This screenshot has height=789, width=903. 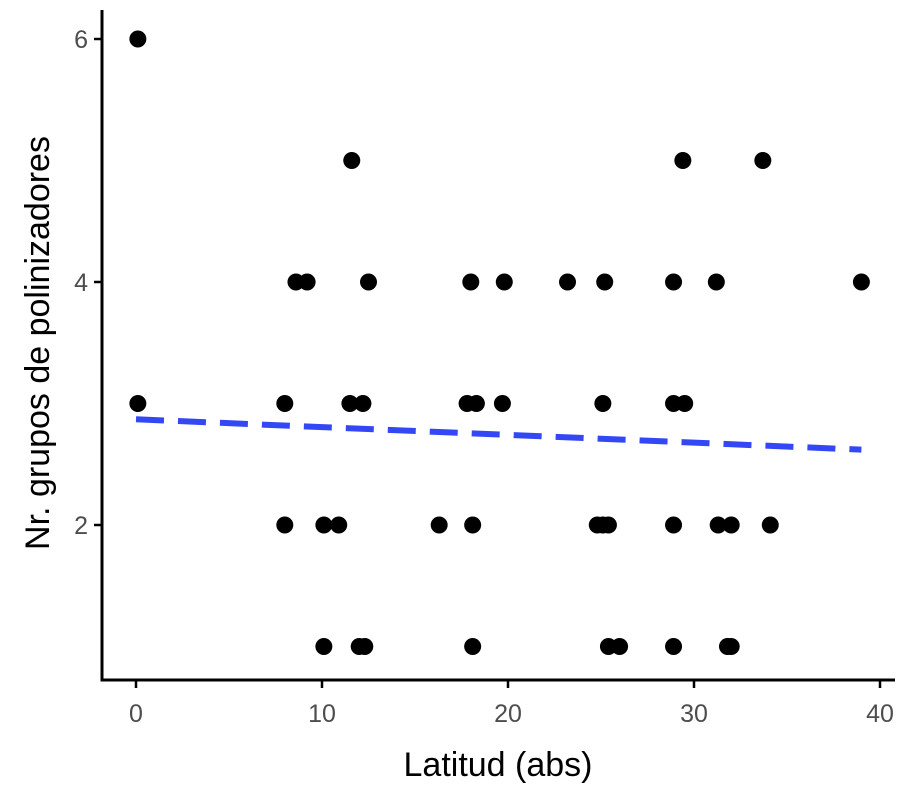 What do you see at coordinates (694, 714) in the screenshot?
I see `x-tick-label: 30` at bounding box center [694, 714].